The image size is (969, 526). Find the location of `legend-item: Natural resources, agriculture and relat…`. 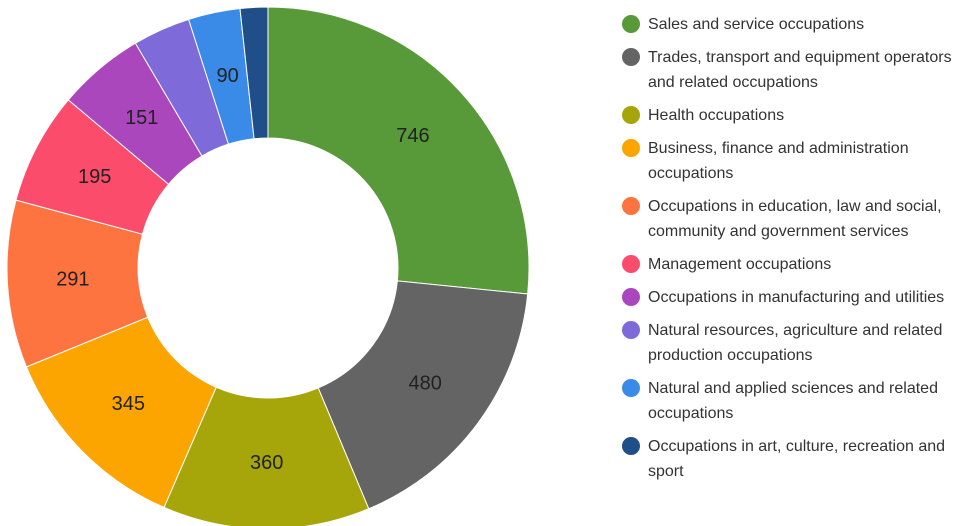

legend-item: Natural resources, agriculture and relat… is located at coordinates (795, 343).